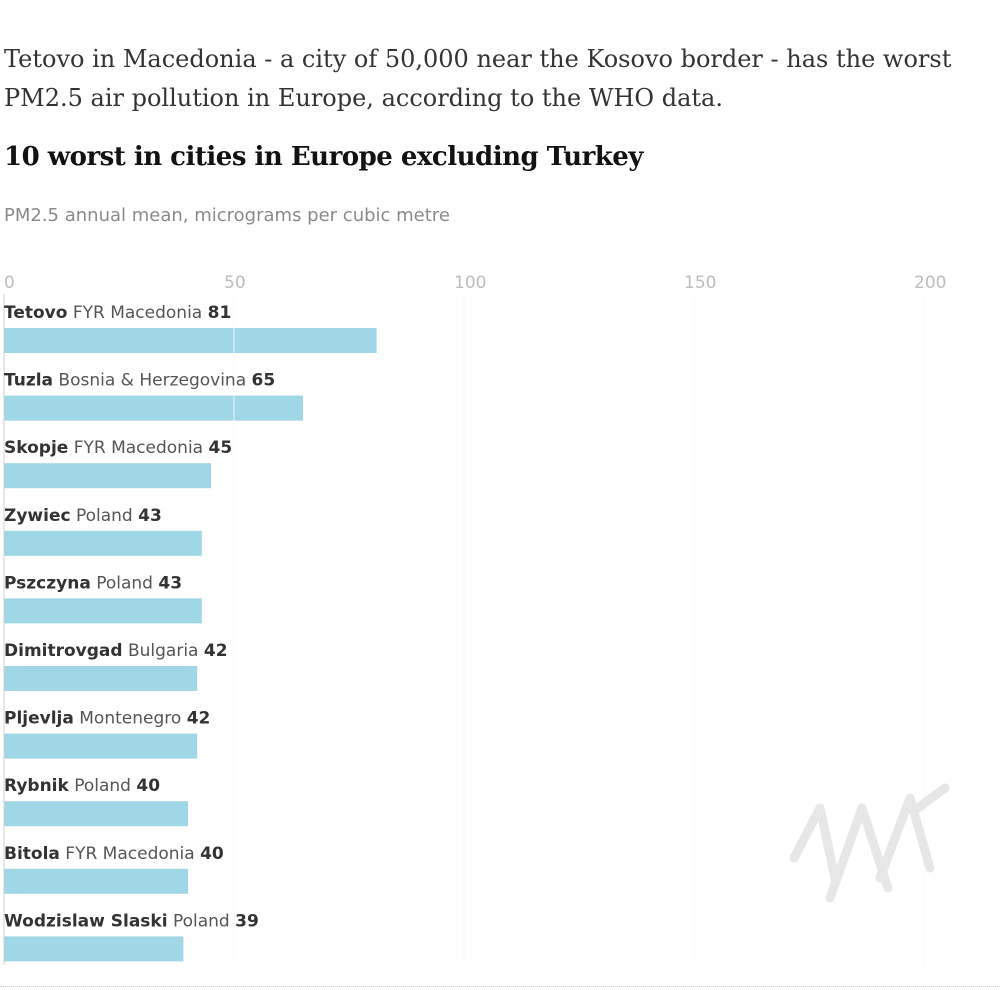 The width and height of the screenshot is (1000, 990). I want to click on bar-dimitrovgad, so click(101, 678).